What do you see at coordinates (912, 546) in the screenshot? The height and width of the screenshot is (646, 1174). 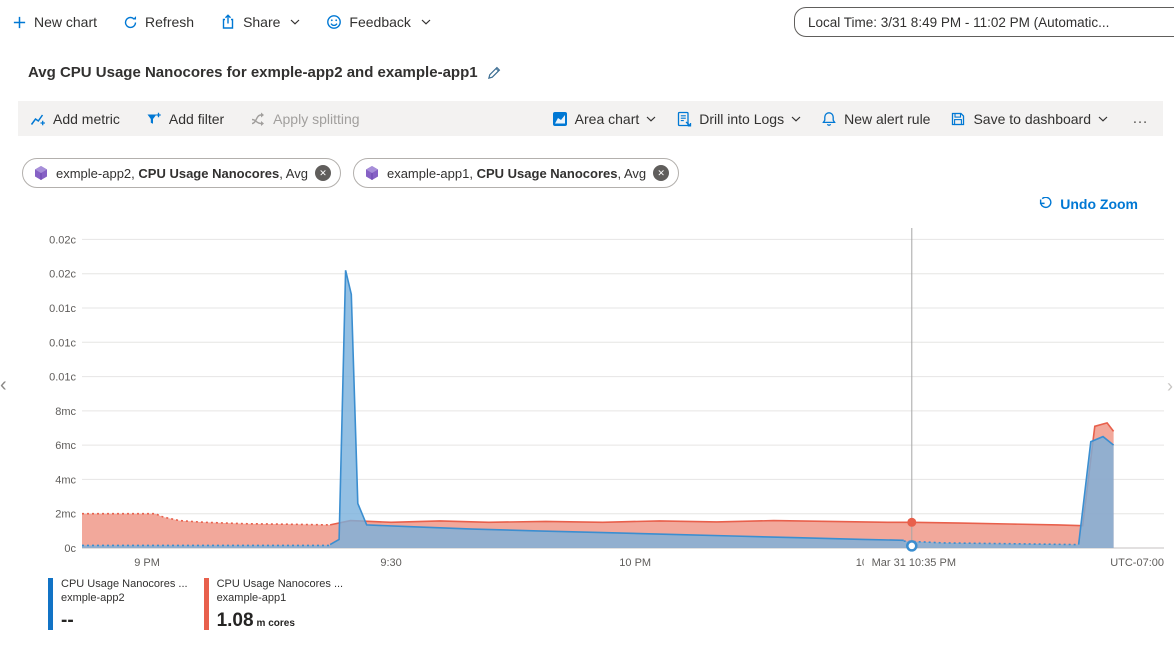 I see `crosshair-marker-ring` at bounding box center [912, 546].